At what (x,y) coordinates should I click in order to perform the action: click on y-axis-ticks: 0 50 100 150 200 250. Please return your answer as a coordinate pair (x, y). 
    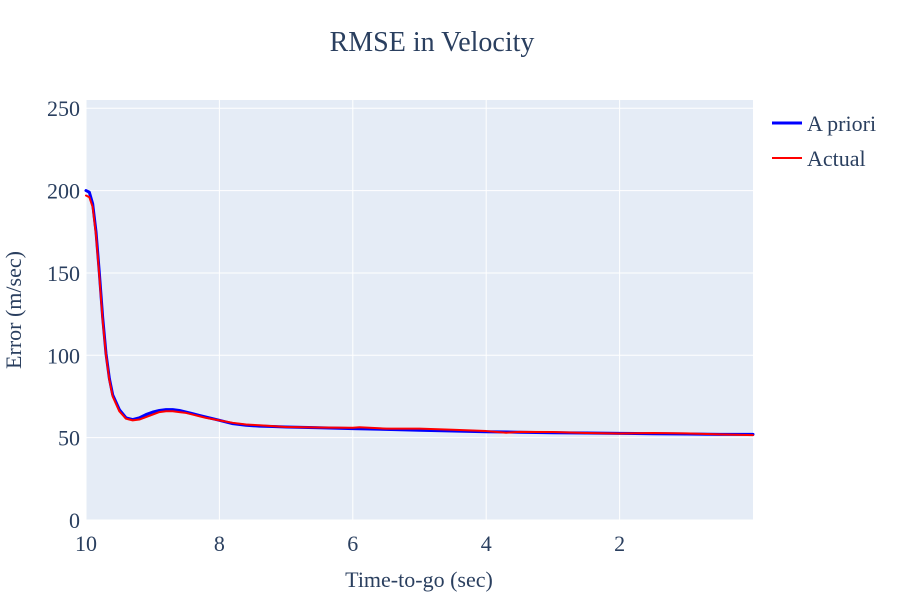
    Looking at the image, I should click on (63, 314).